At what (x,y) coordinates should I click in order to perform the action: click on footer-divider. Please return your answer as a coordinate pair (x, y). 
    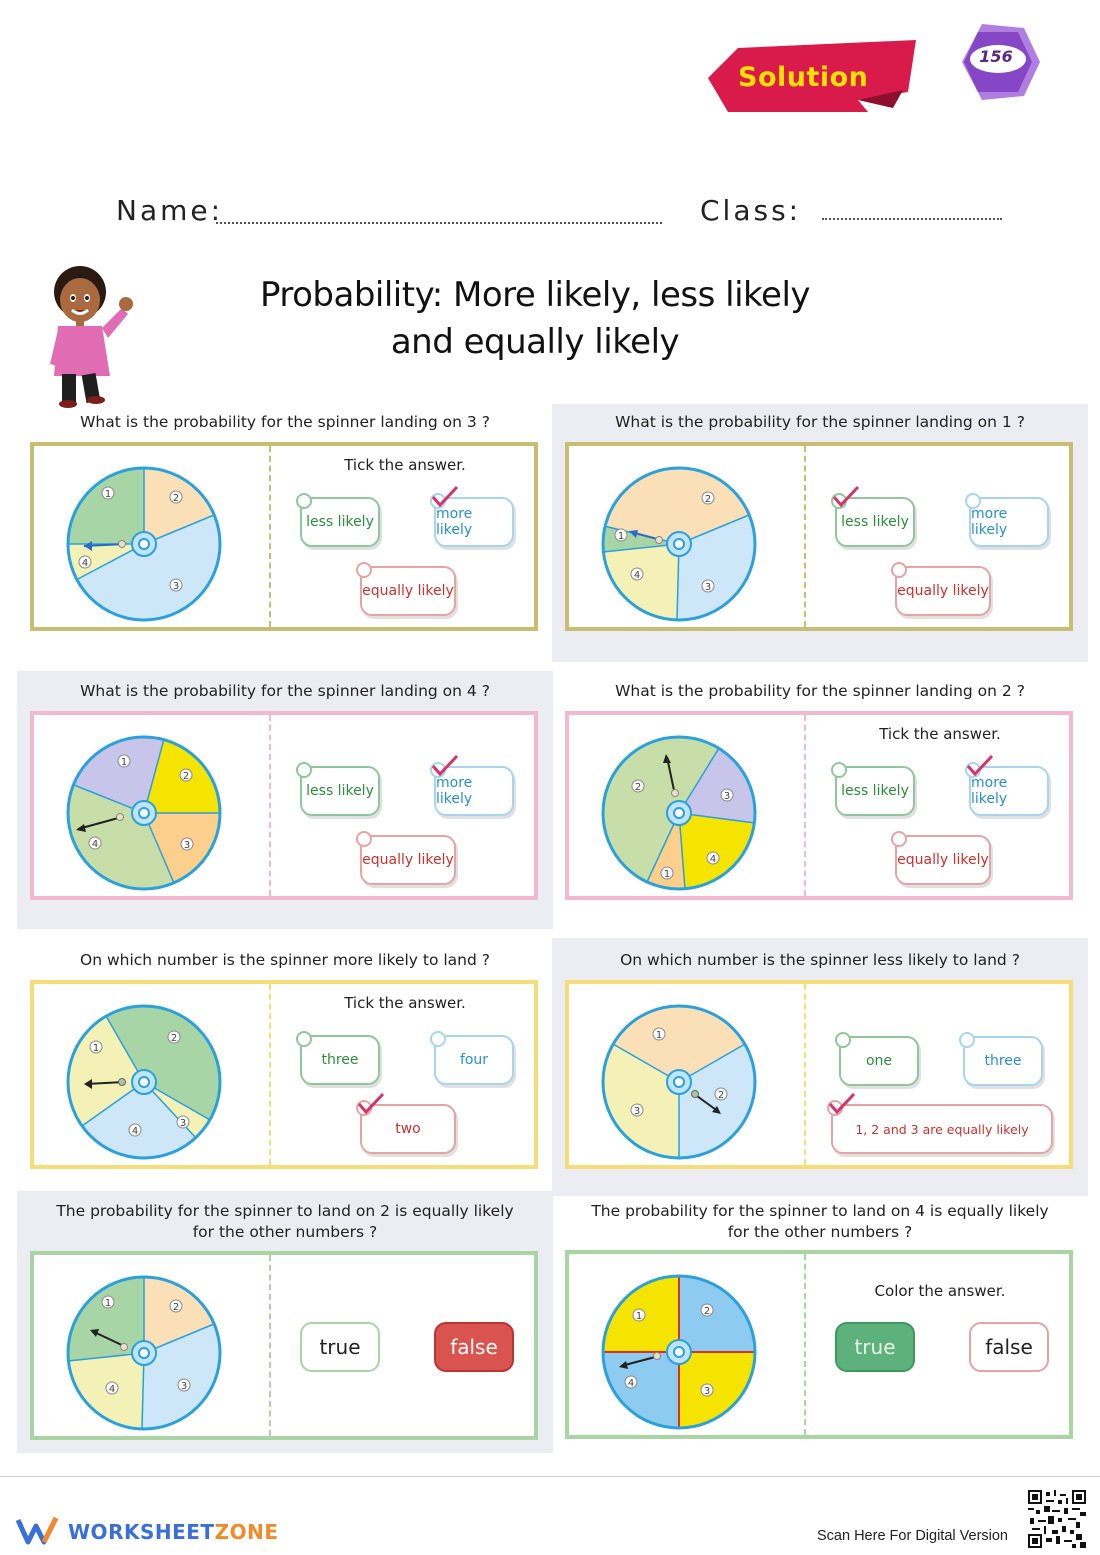
    Looking at the image, I should click on (550, 1476).